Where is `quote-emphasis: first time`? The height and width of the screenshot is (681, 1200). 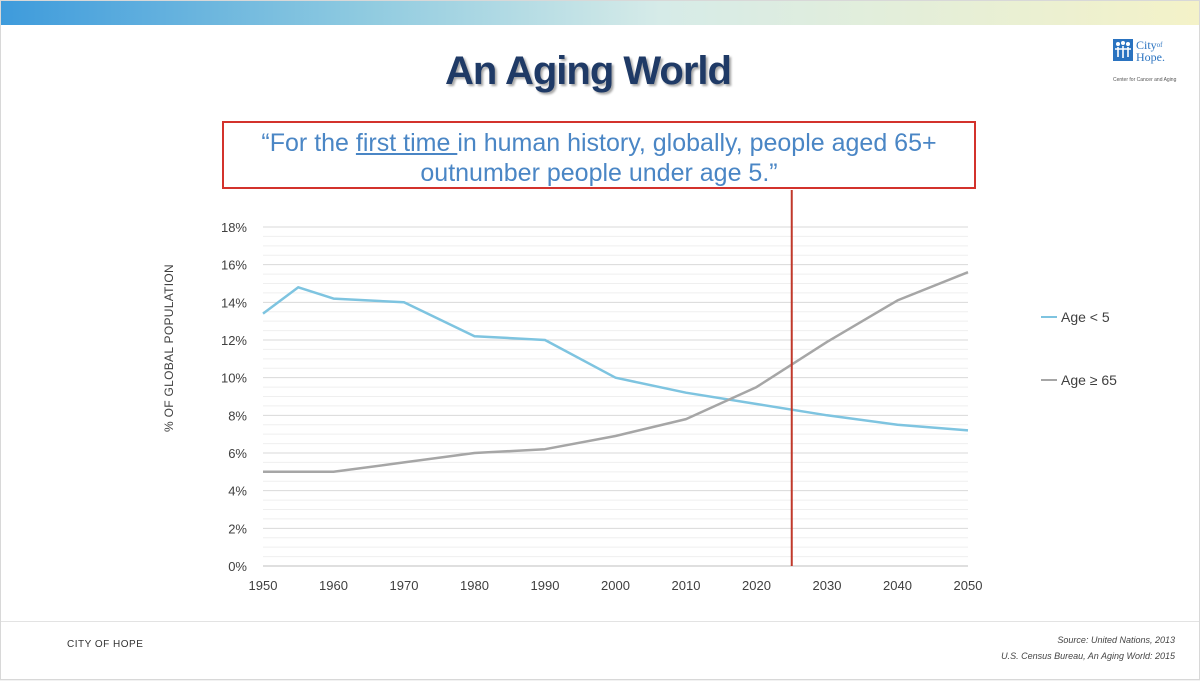 quote-emphasis: first time is located at coordinates (406, 143).